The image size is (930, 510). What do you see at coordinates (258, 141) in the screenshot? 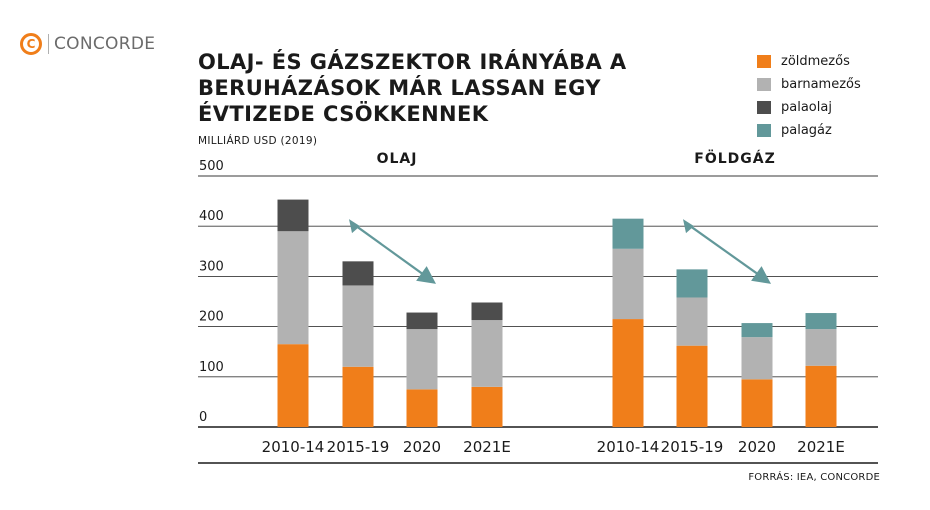
I see `chart-subtitle: MILLIÁRD USD (2019)` at bounding box center [258, 141].